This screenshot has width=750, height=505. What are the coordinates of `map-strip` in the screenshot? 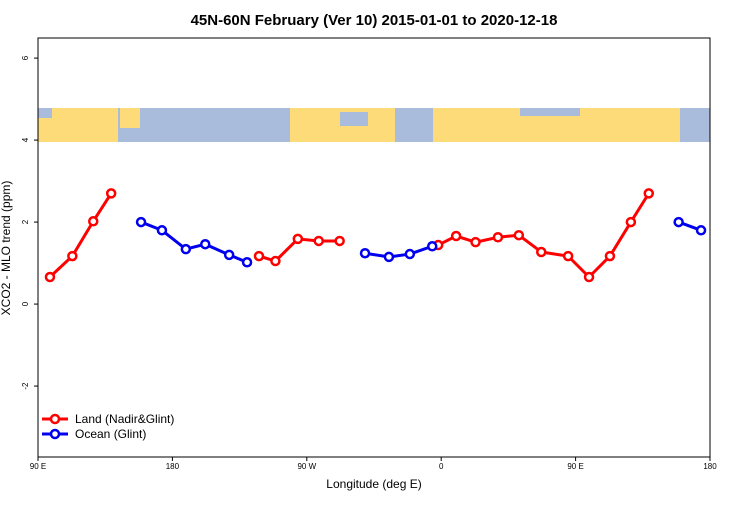 It's located at (374, 125).